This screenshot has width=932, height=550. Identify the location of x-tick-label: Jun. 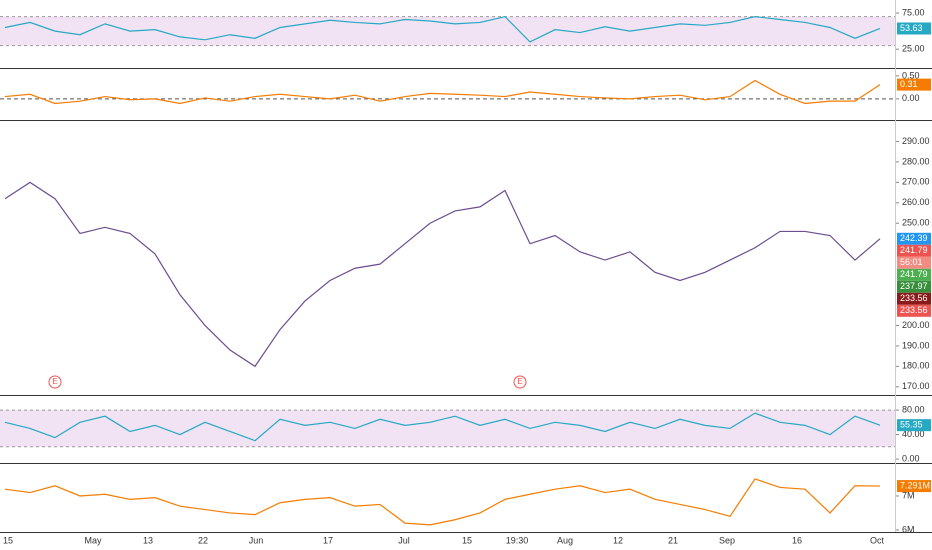
(256, 540).